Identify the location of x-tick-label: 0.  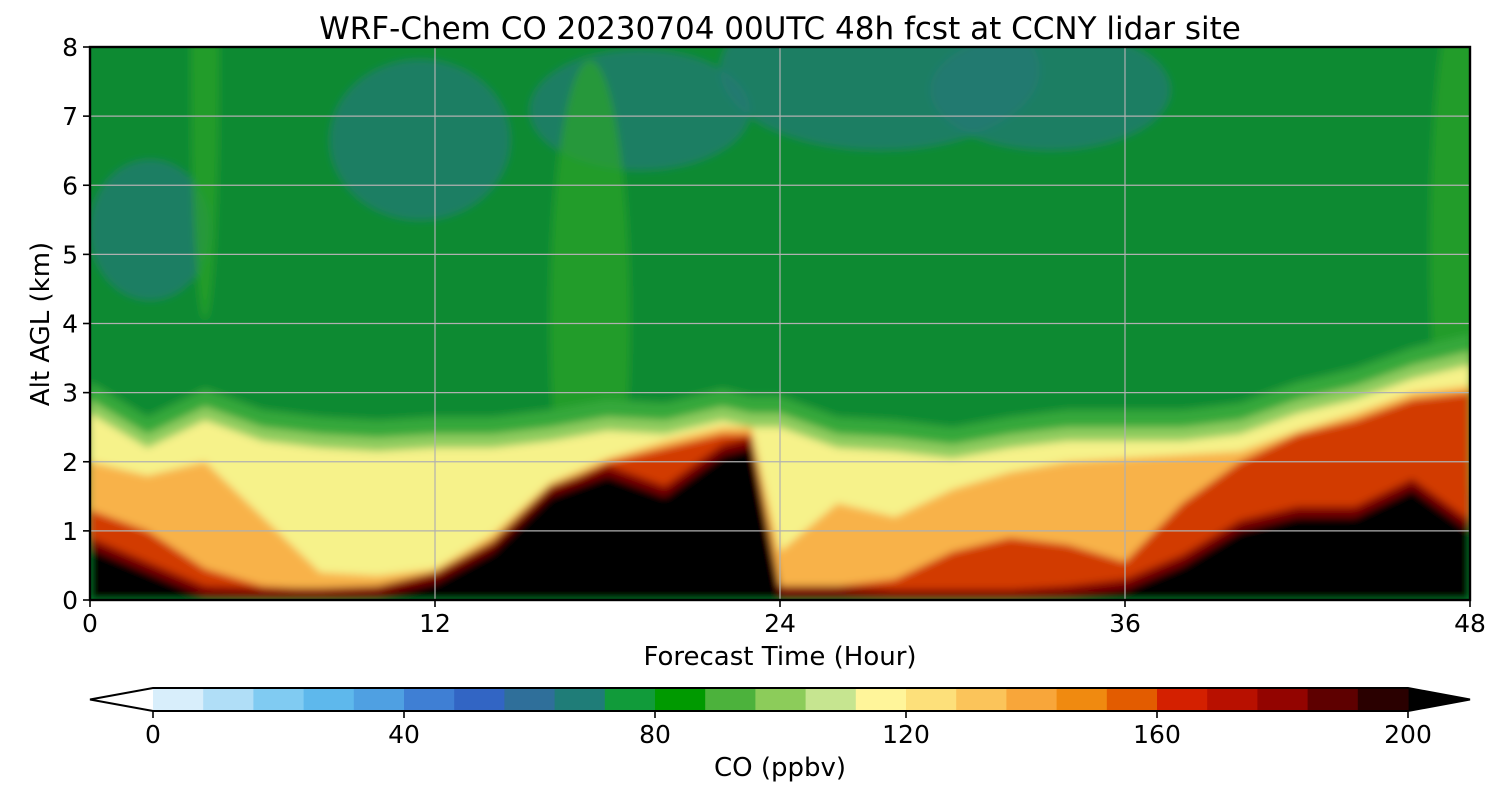
(90, 623).